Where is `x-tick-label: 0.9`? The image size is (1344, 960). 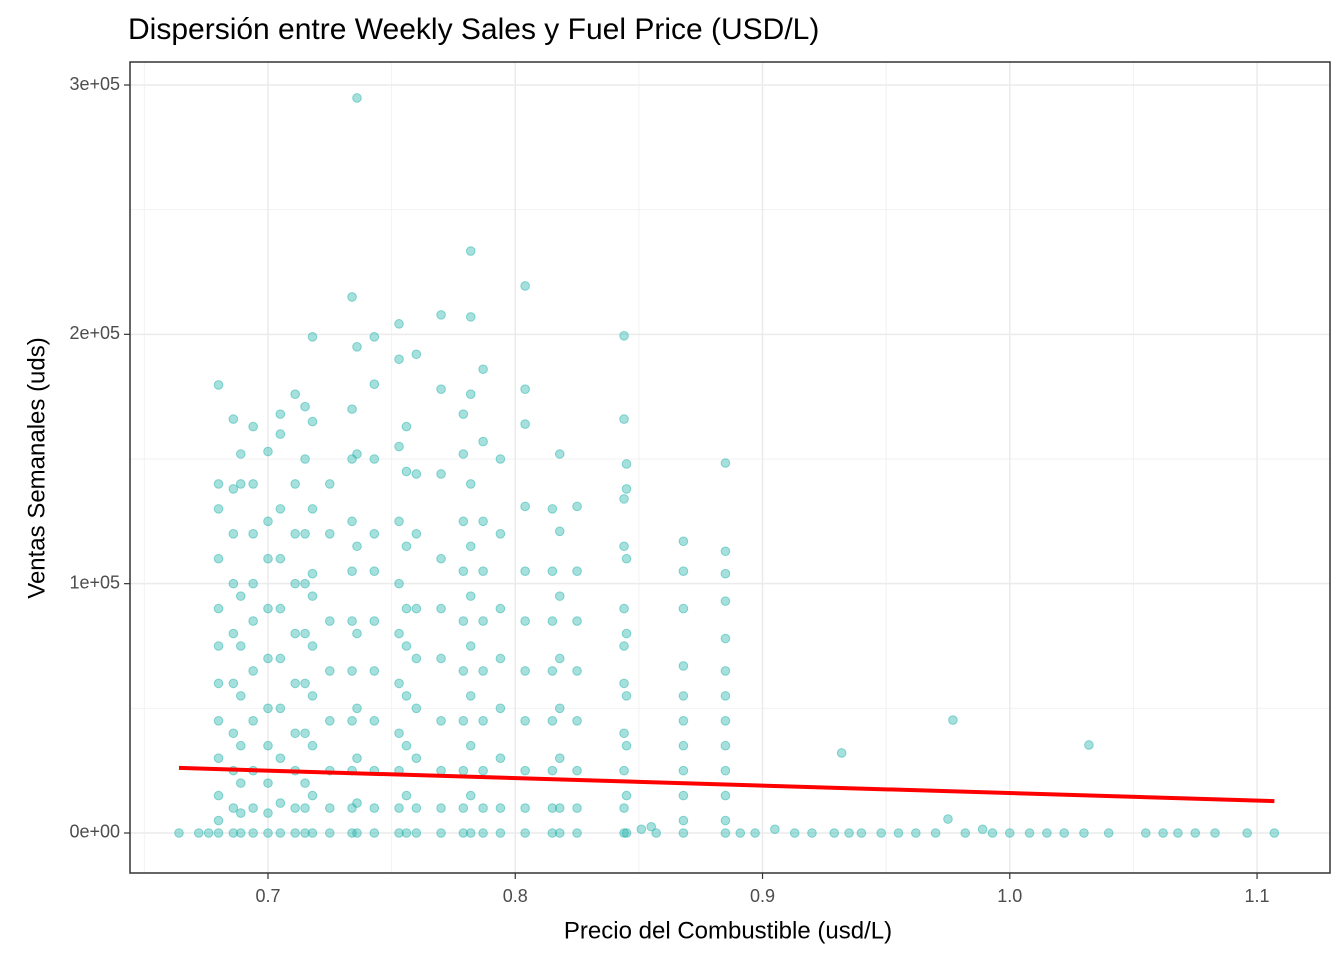
x-tick-label: 0.9 is located at coordinates (762, 896).